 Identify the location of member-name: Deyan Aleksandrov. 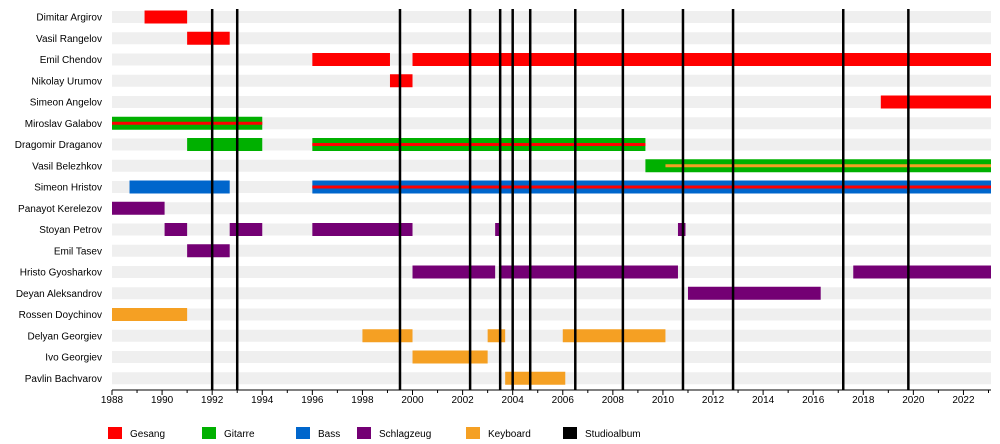
(59, 294).